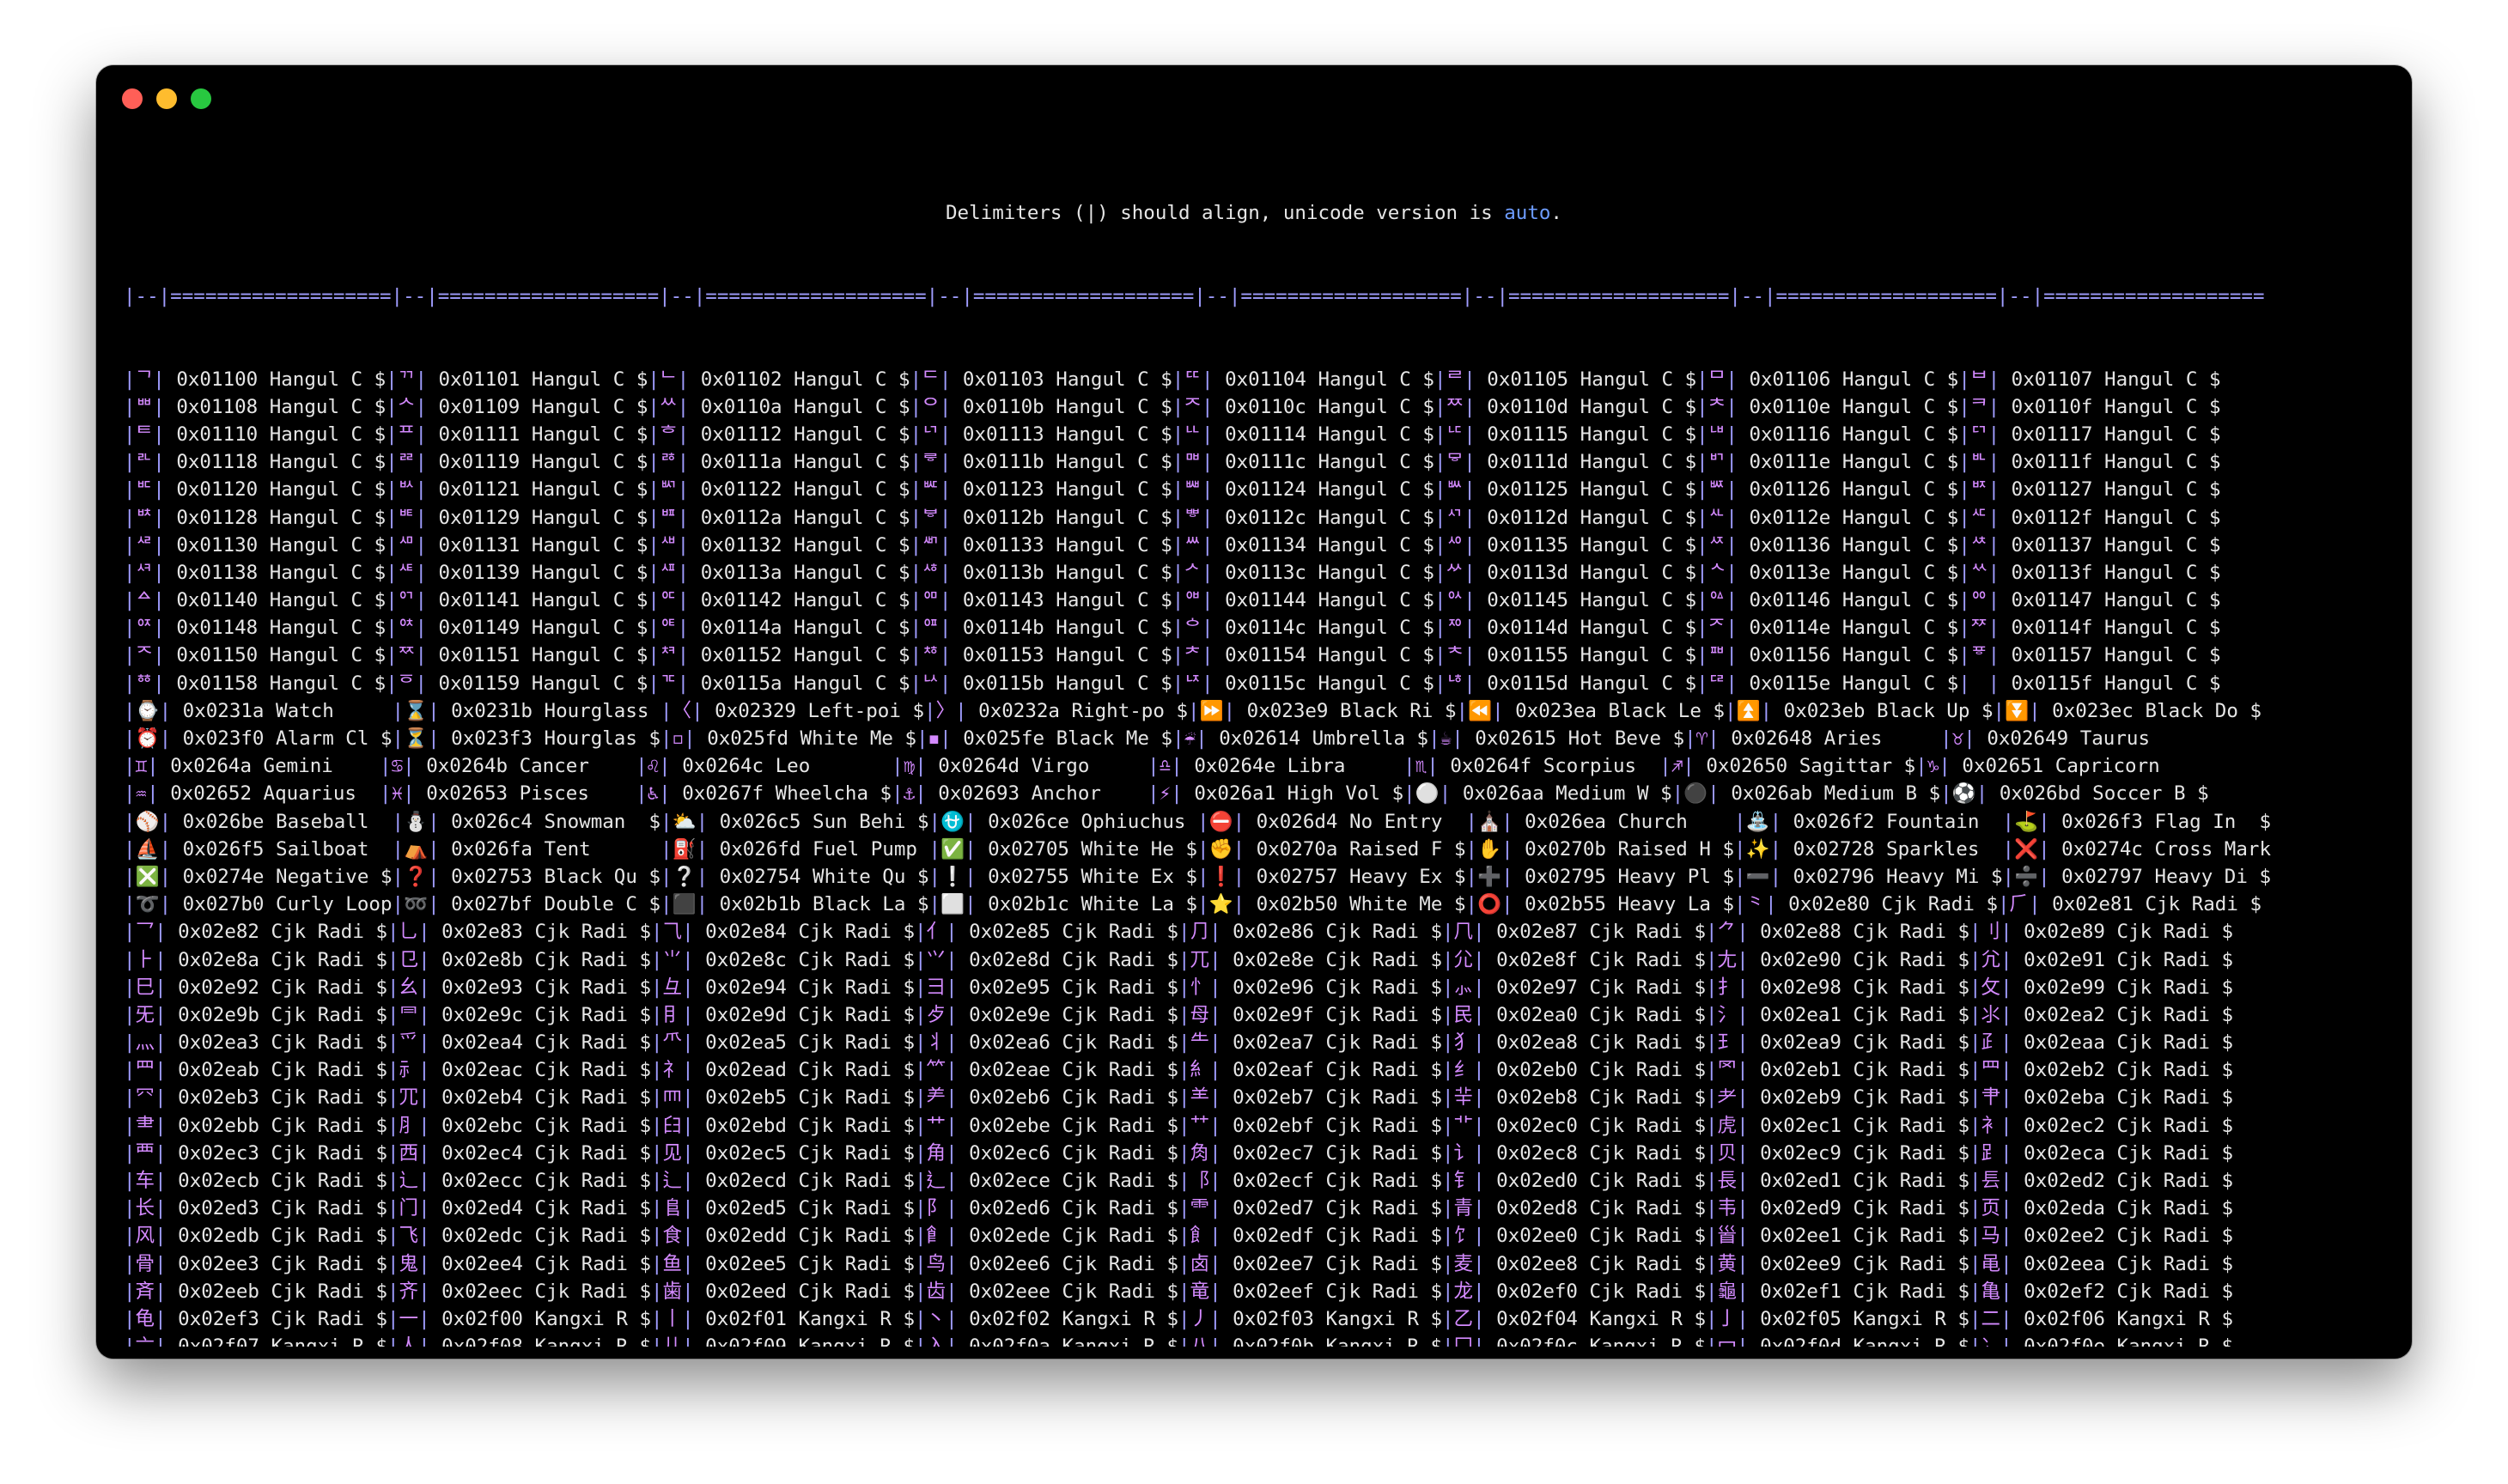 The width and height of the screenshot is (2508, 1484). Describe the element at coordinates (1200, 1014) in the screenshot. I see `glyph-sample: ⺟` at that location.